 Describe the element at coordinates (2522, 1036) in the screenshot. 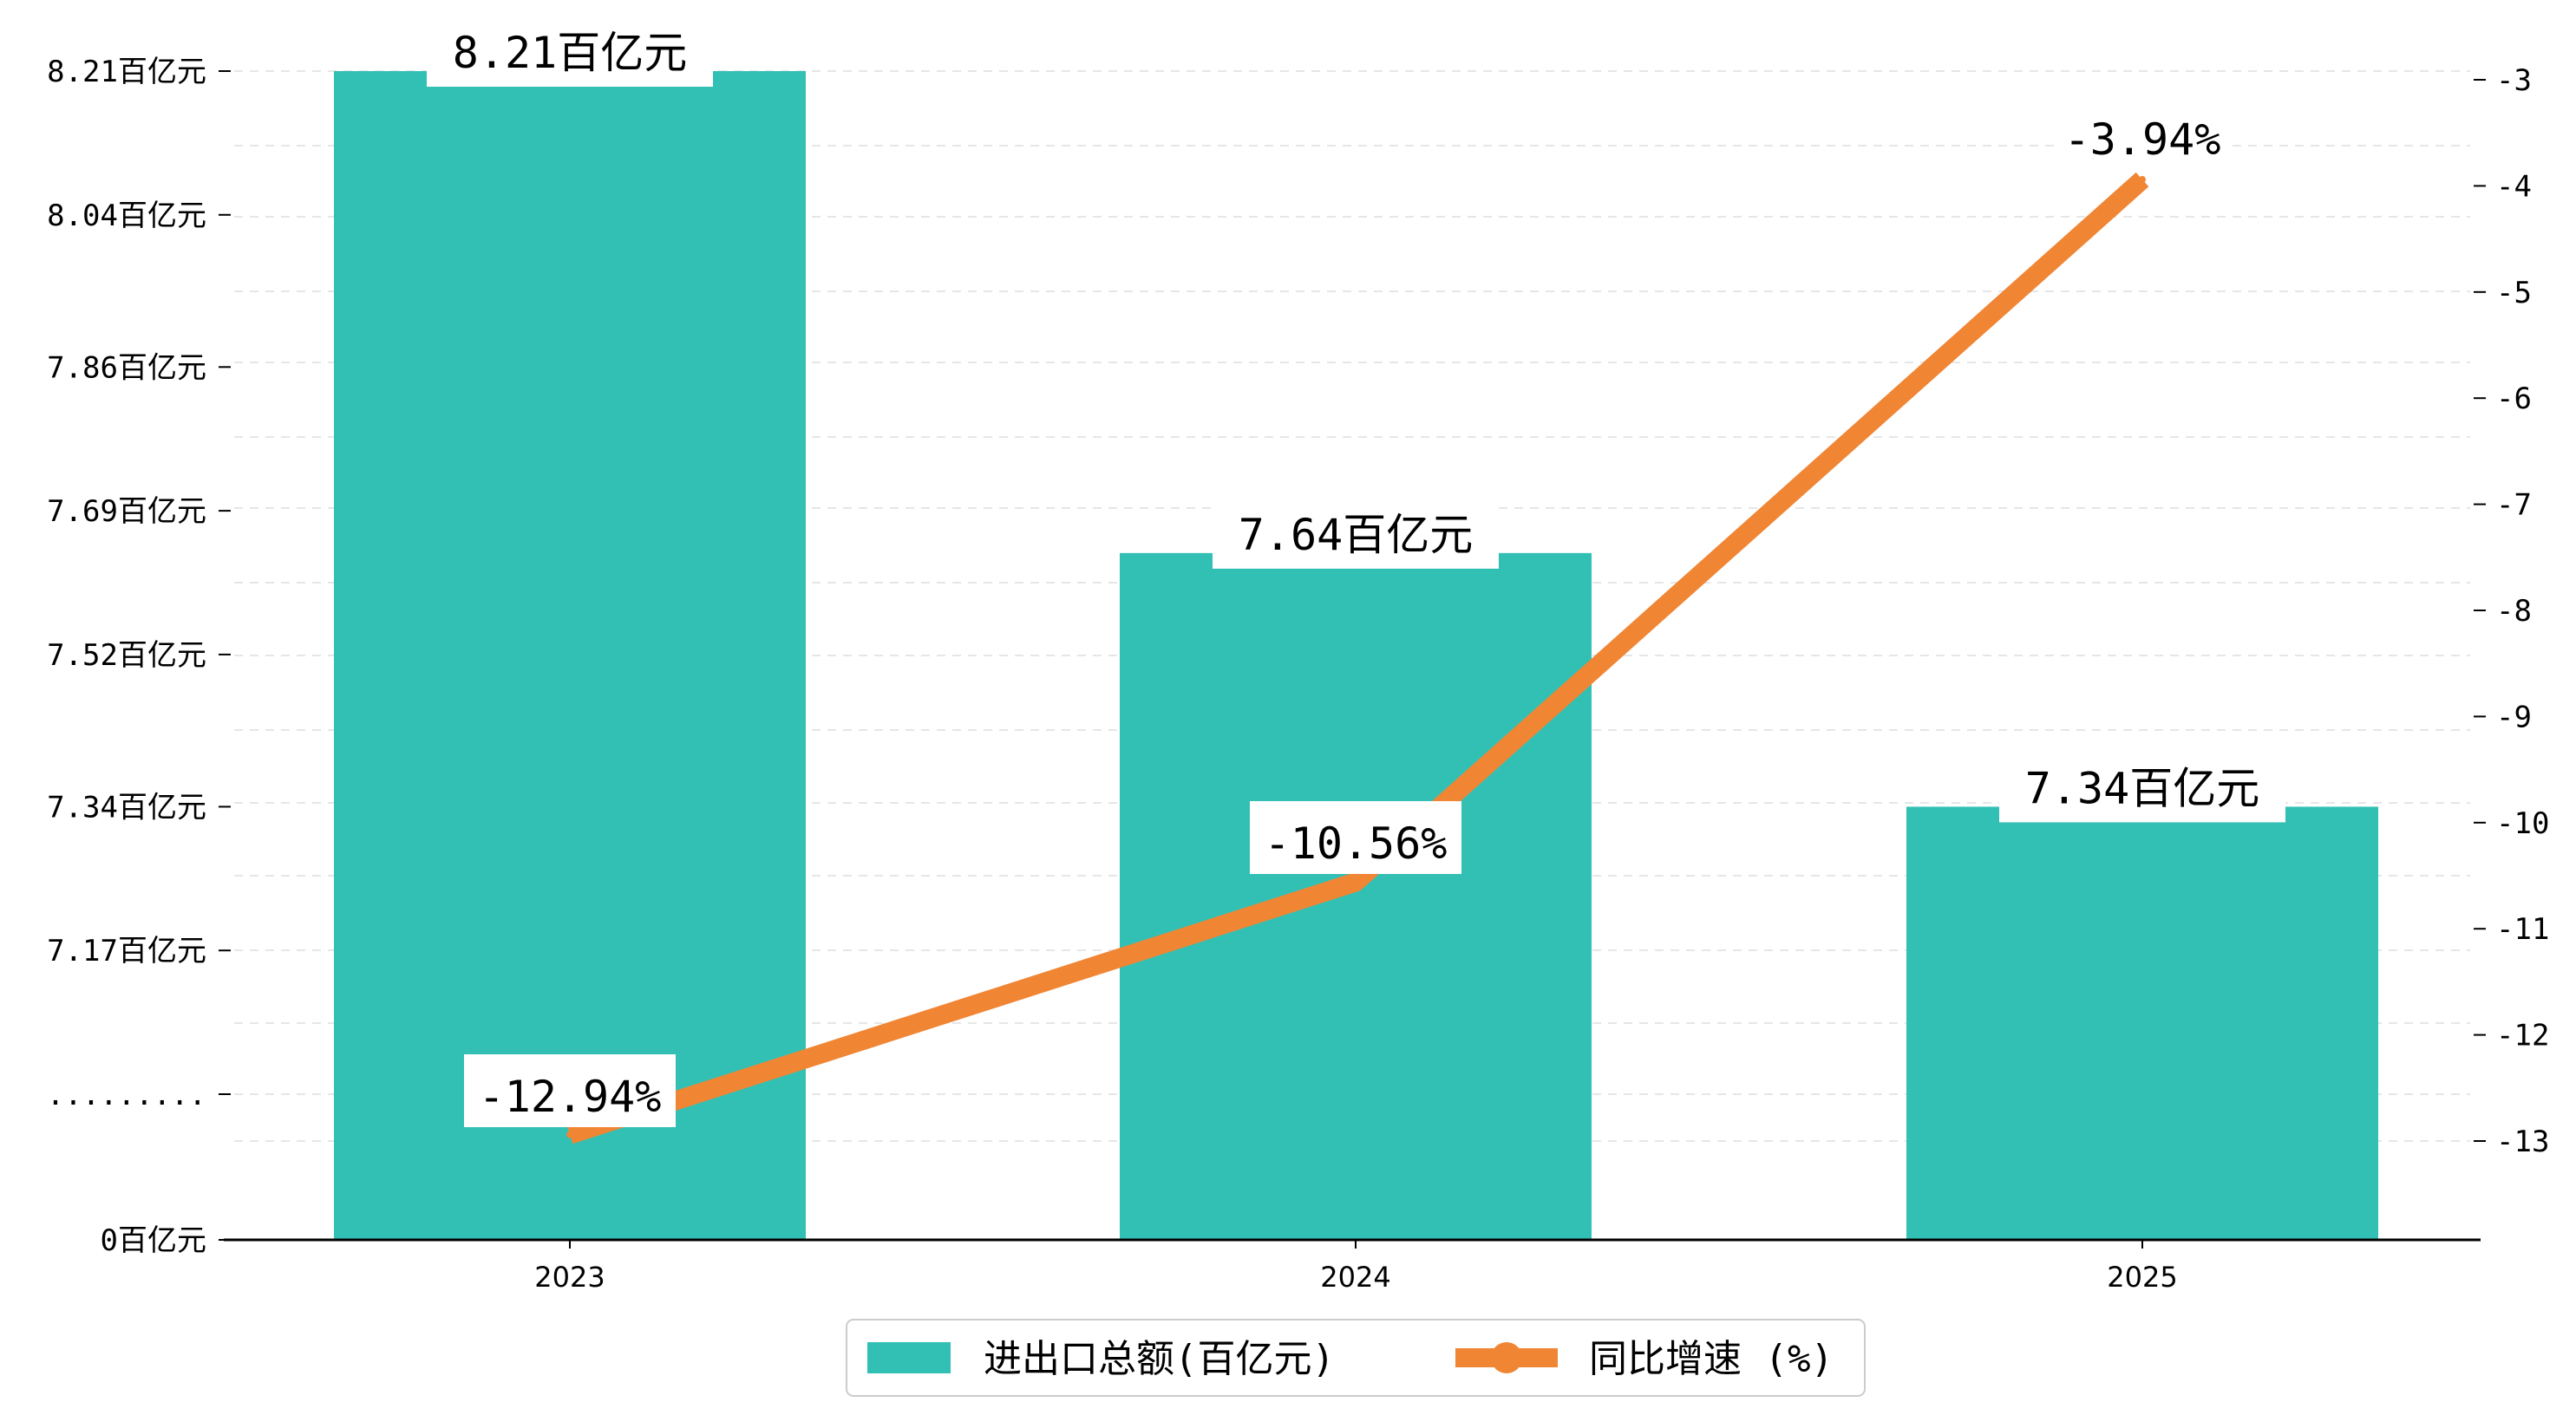

I see `right-tick-label: -12` at that location.